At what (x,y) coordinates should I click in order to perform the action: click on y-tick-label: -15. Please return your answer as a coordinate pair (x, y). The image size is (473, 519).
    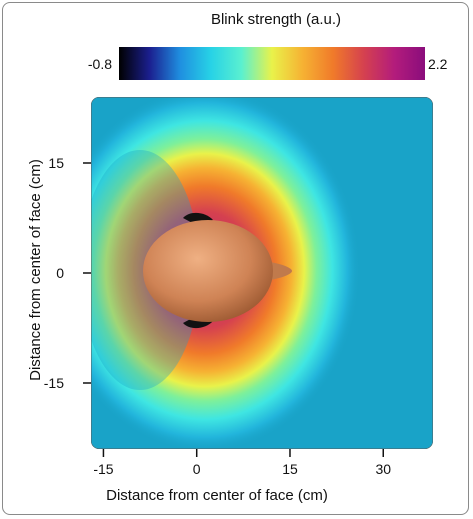
    Looking at the image, I should click on (54, 383).